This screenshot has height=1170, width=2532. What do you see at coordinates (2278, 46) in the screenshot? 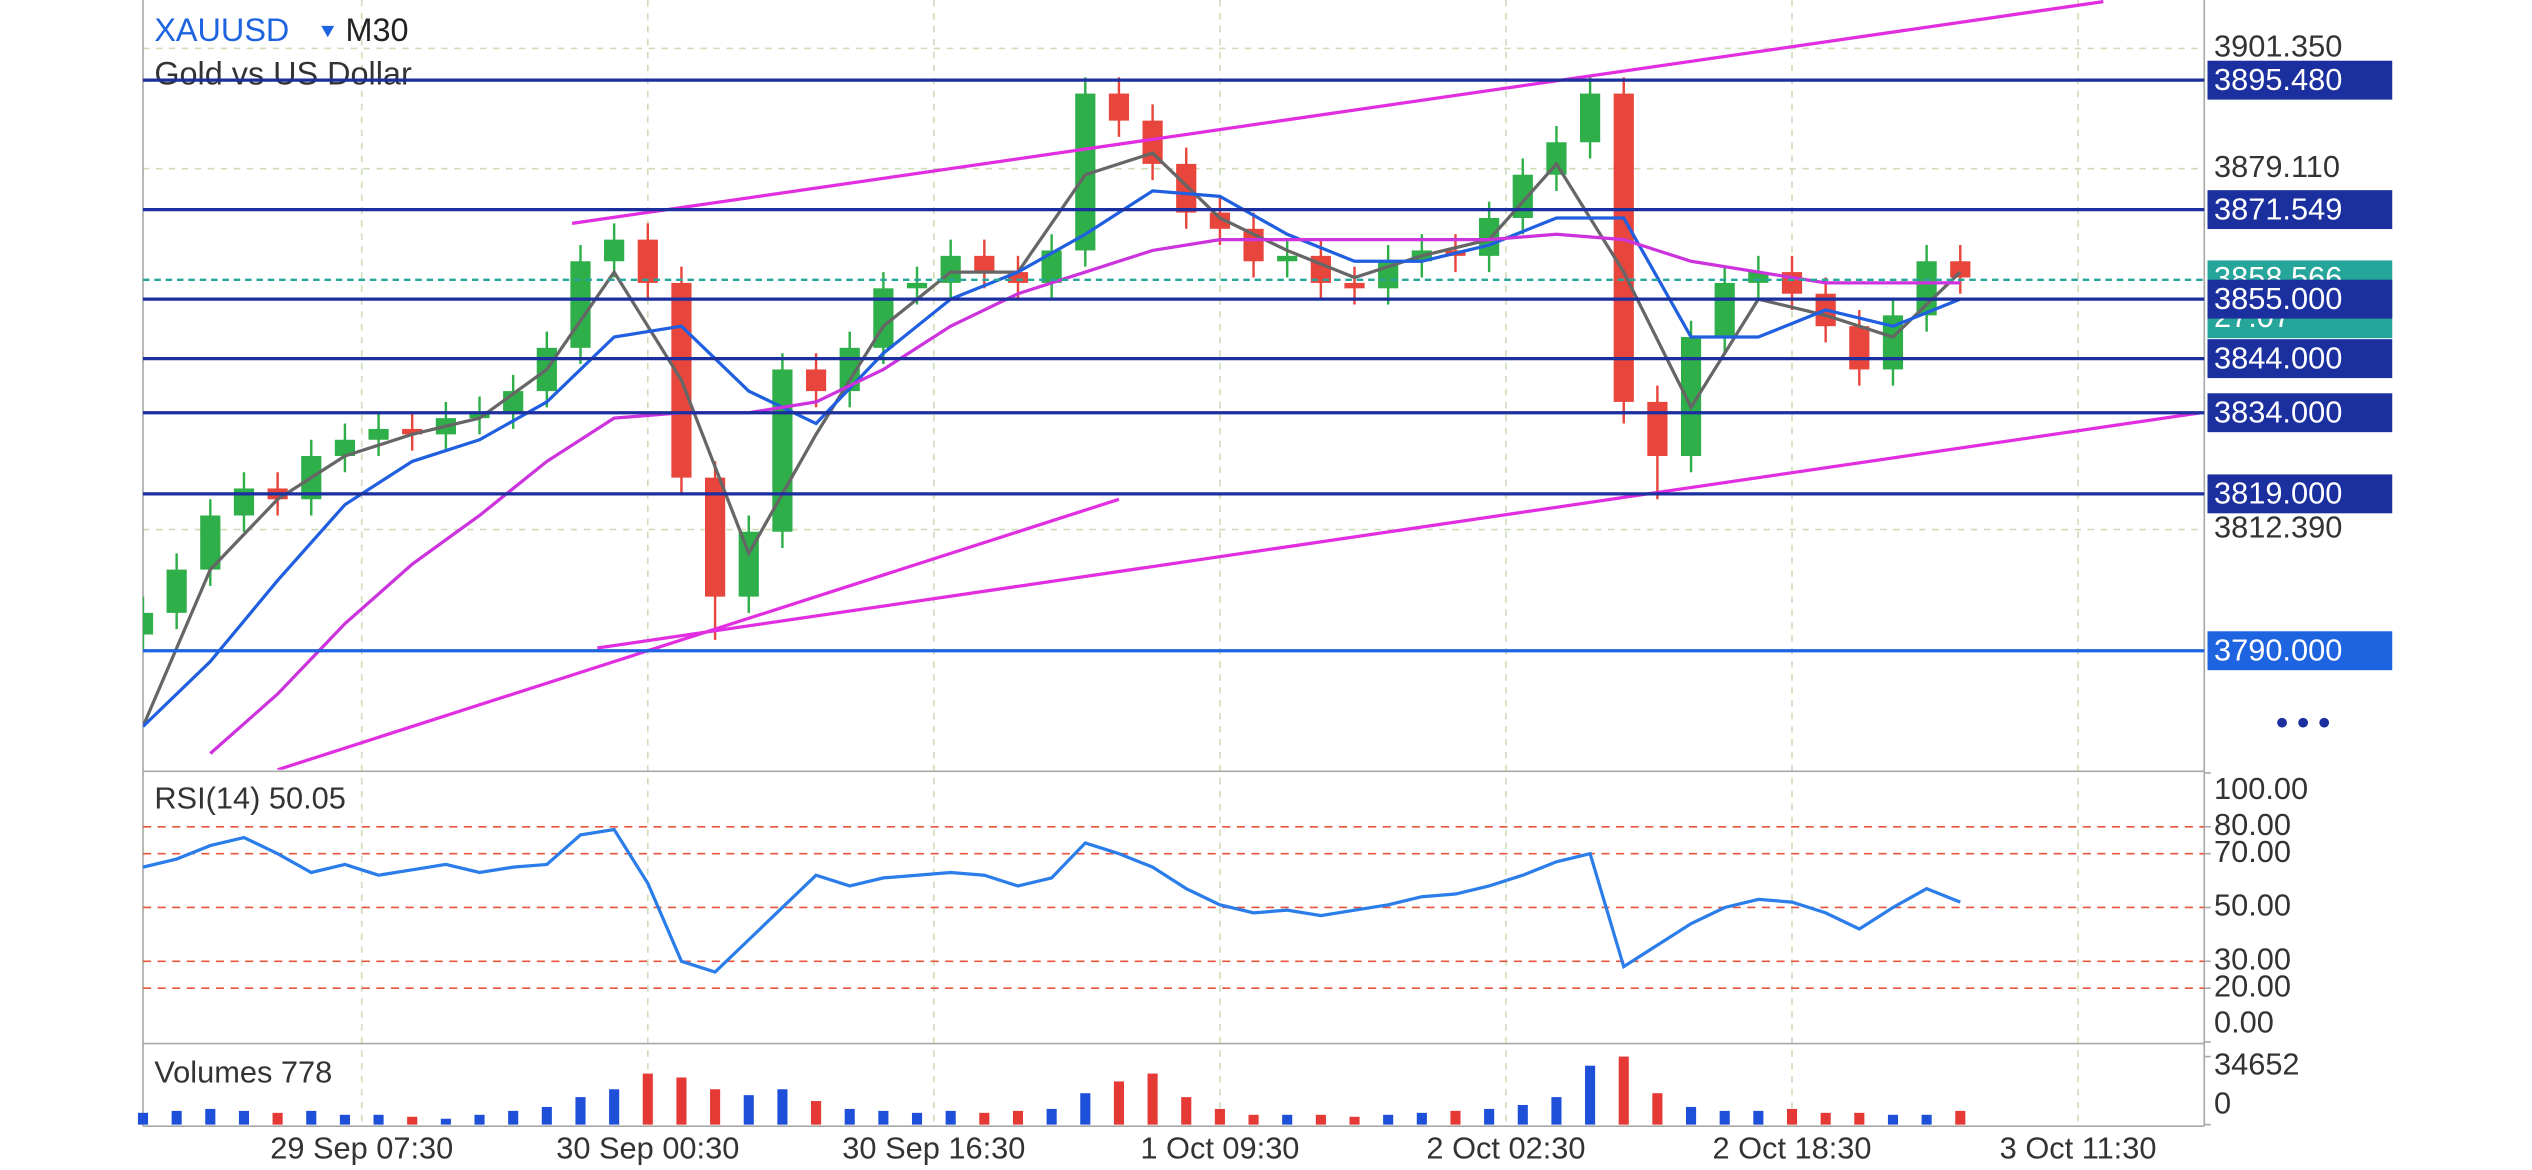
I see `y-tick-label: 3901.350` at bounding box center [2278, 46].